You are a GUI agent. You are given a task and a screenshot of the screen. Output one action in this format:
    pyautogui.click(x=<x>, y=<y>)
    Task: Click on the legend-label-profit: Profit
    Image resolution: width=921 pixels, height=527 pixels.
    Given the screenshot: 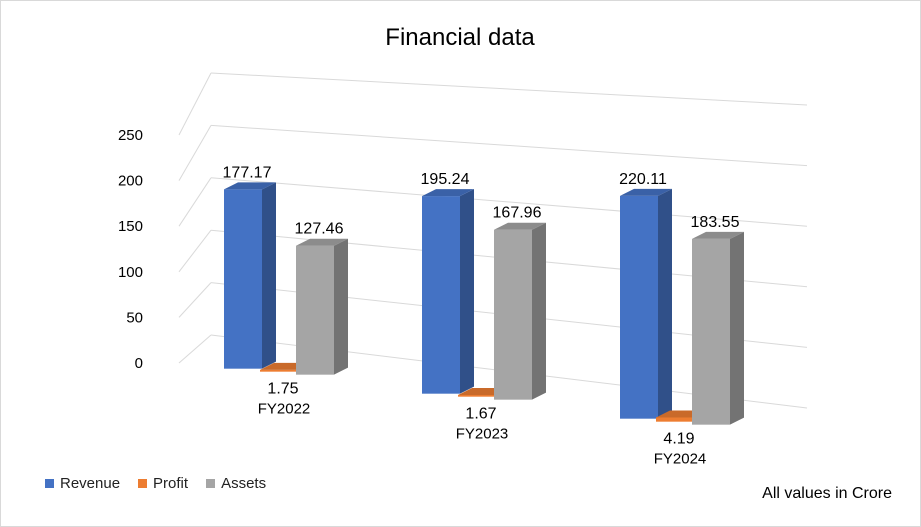 What is the action you would take?
    pyautogui.click(x=171, y=483)
    